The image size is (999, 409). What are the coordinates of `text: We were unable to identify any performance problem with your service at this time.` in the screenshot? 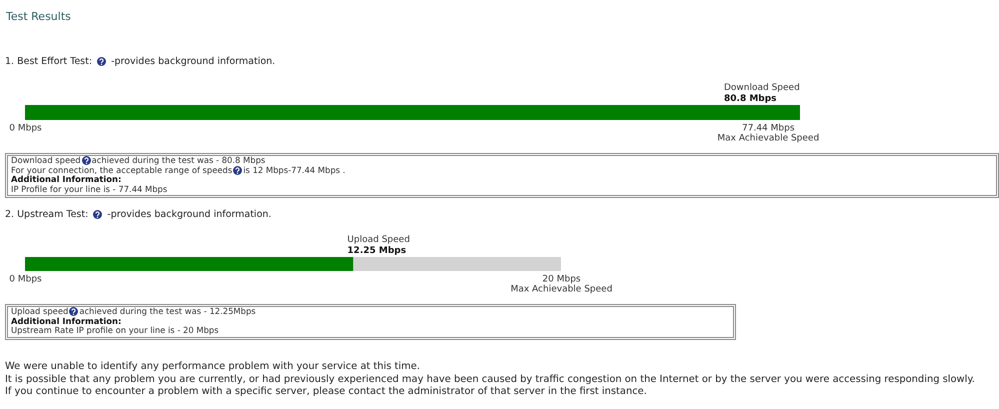 It's located at (213, 367).